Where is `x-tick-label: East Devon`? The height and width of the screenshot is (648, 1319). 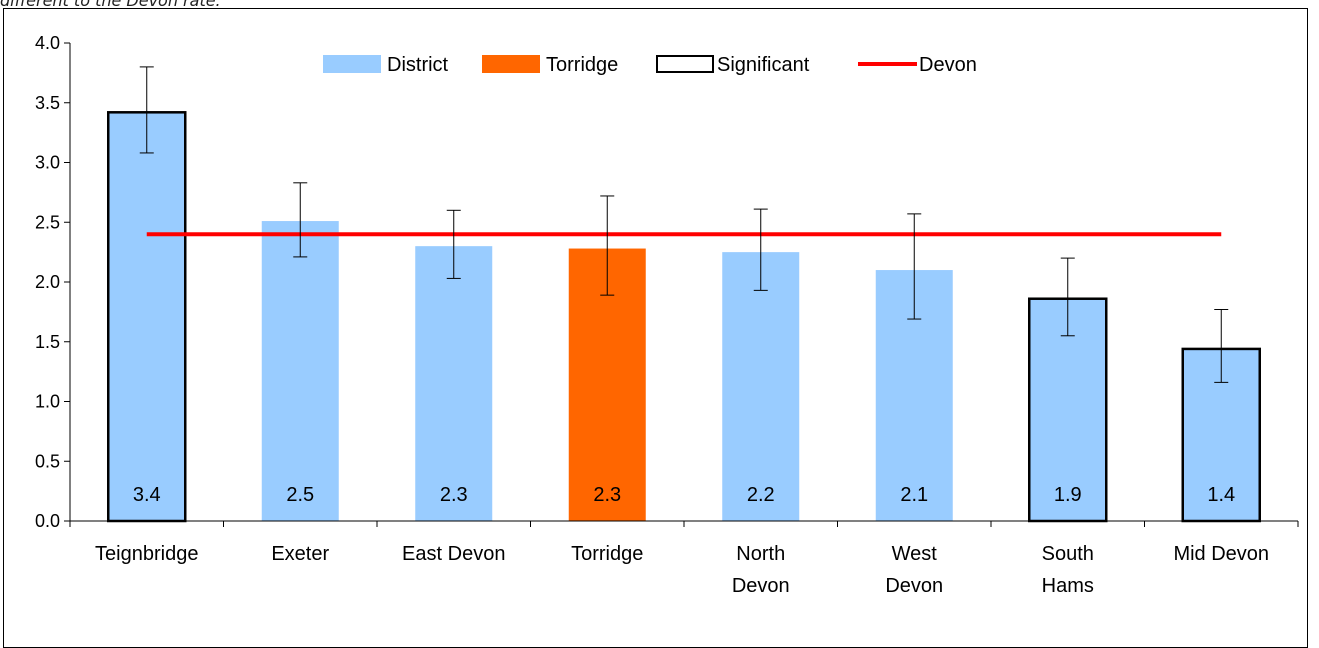
x-tick-label: East Devon is located at coordinates (453, 554).